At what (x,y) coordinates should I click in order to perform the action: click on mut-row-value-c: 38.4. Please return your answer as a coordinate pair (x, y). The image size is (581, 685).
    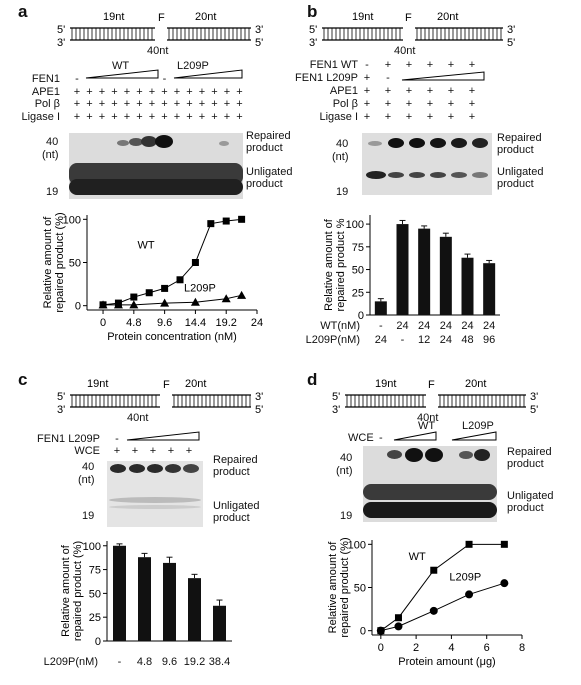
    Looking at the image, I should click on (219, 662).